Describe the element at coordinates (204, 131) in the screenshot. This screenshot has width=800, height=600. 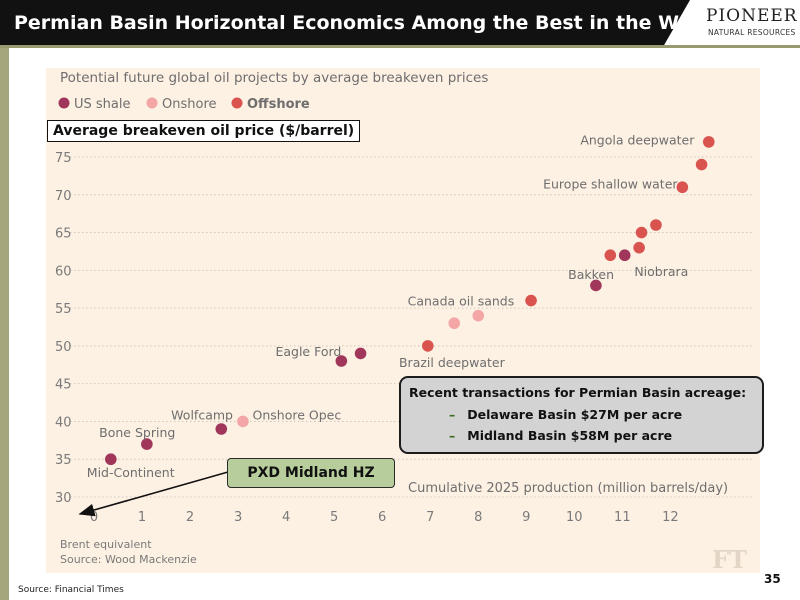
I see `y-axis-label-box: Average breakeven oil price ($/barrel)` at that location.